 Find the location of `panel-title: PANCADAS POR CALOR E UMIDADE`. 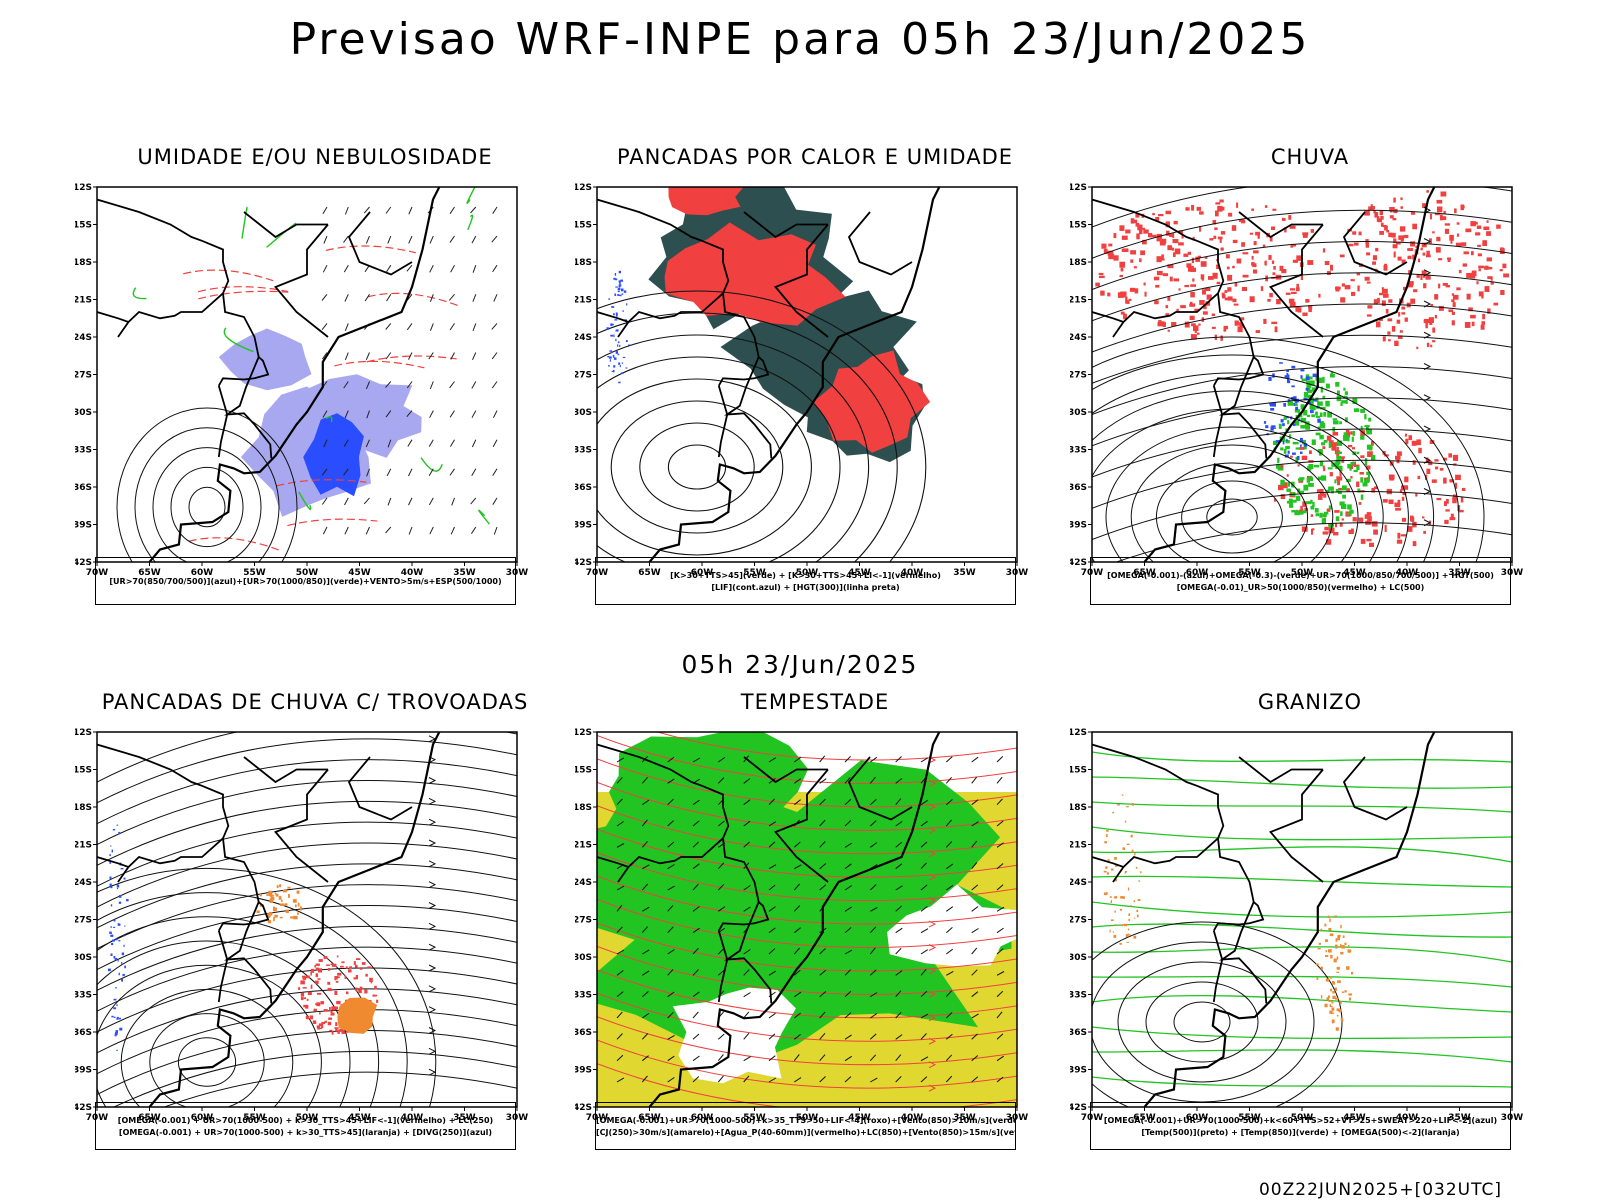

panel-title: PANCADAS POR CALOR E UMIDADE is located at coordinates (815, 157).